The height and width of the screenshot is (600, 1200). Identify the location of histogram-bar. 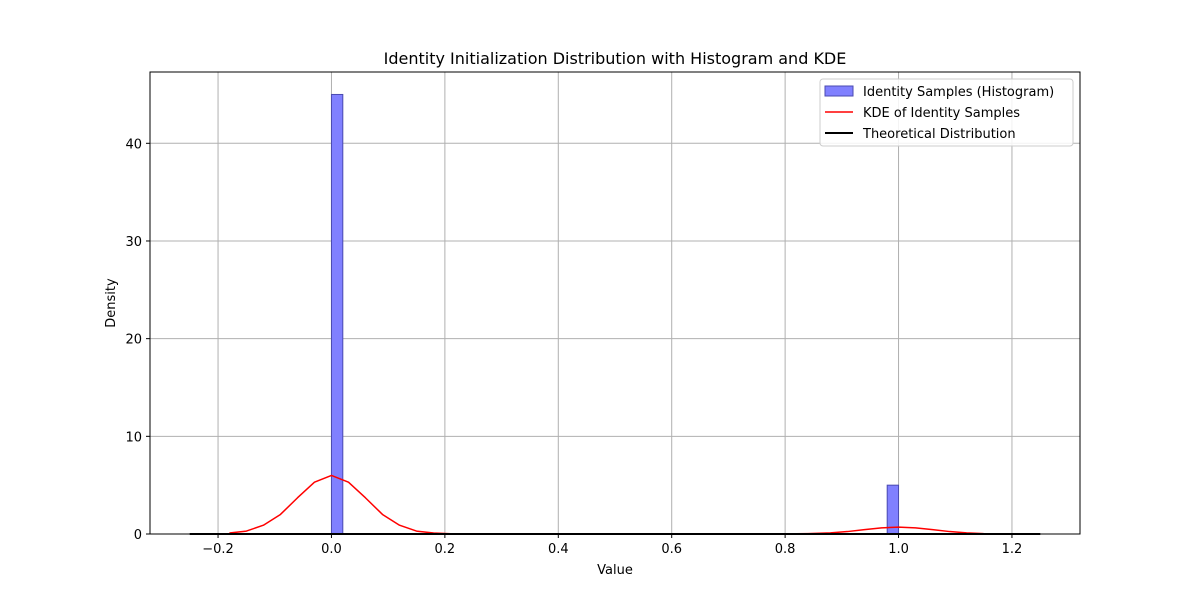
(337, 314).